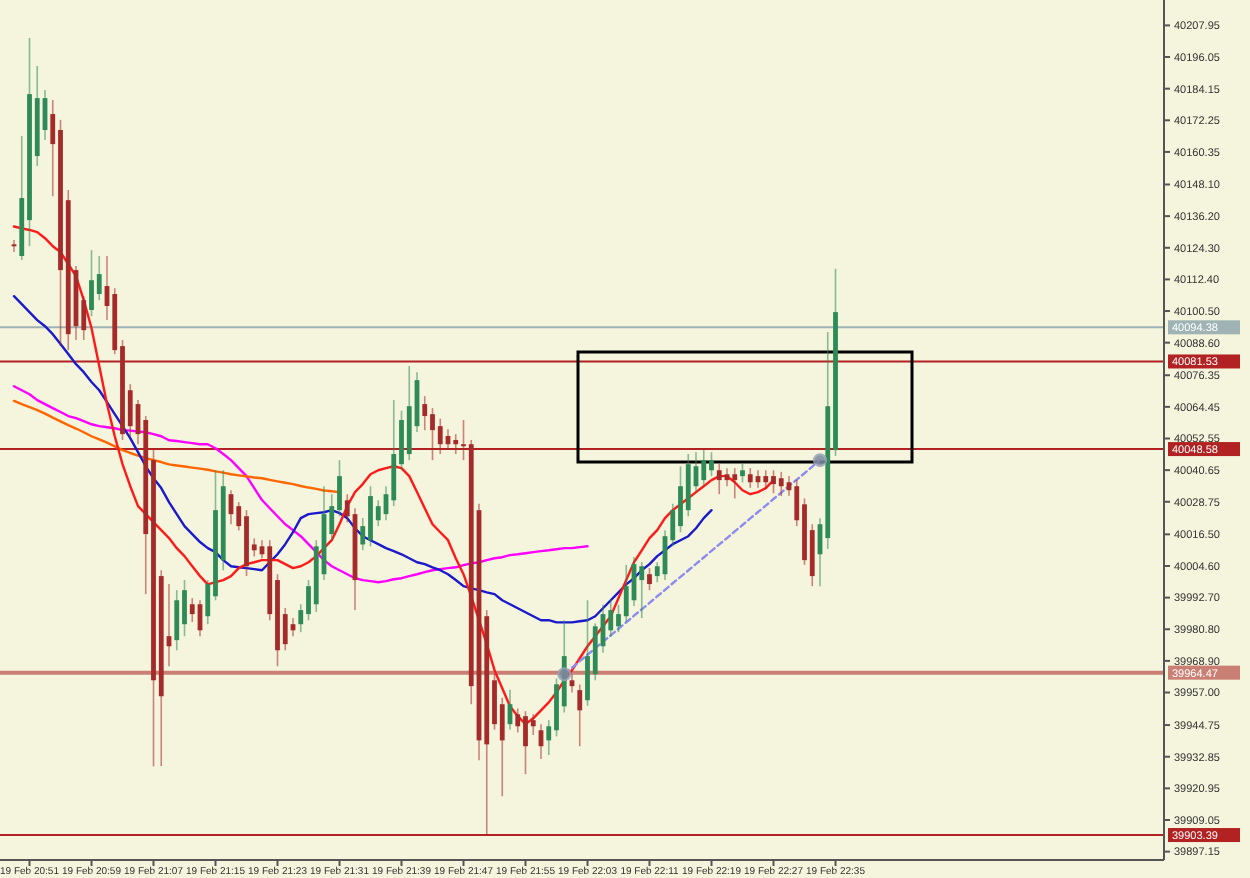  Describe the element at coordinates (300, 484) in the screenshot. I see `line-series` at that location.